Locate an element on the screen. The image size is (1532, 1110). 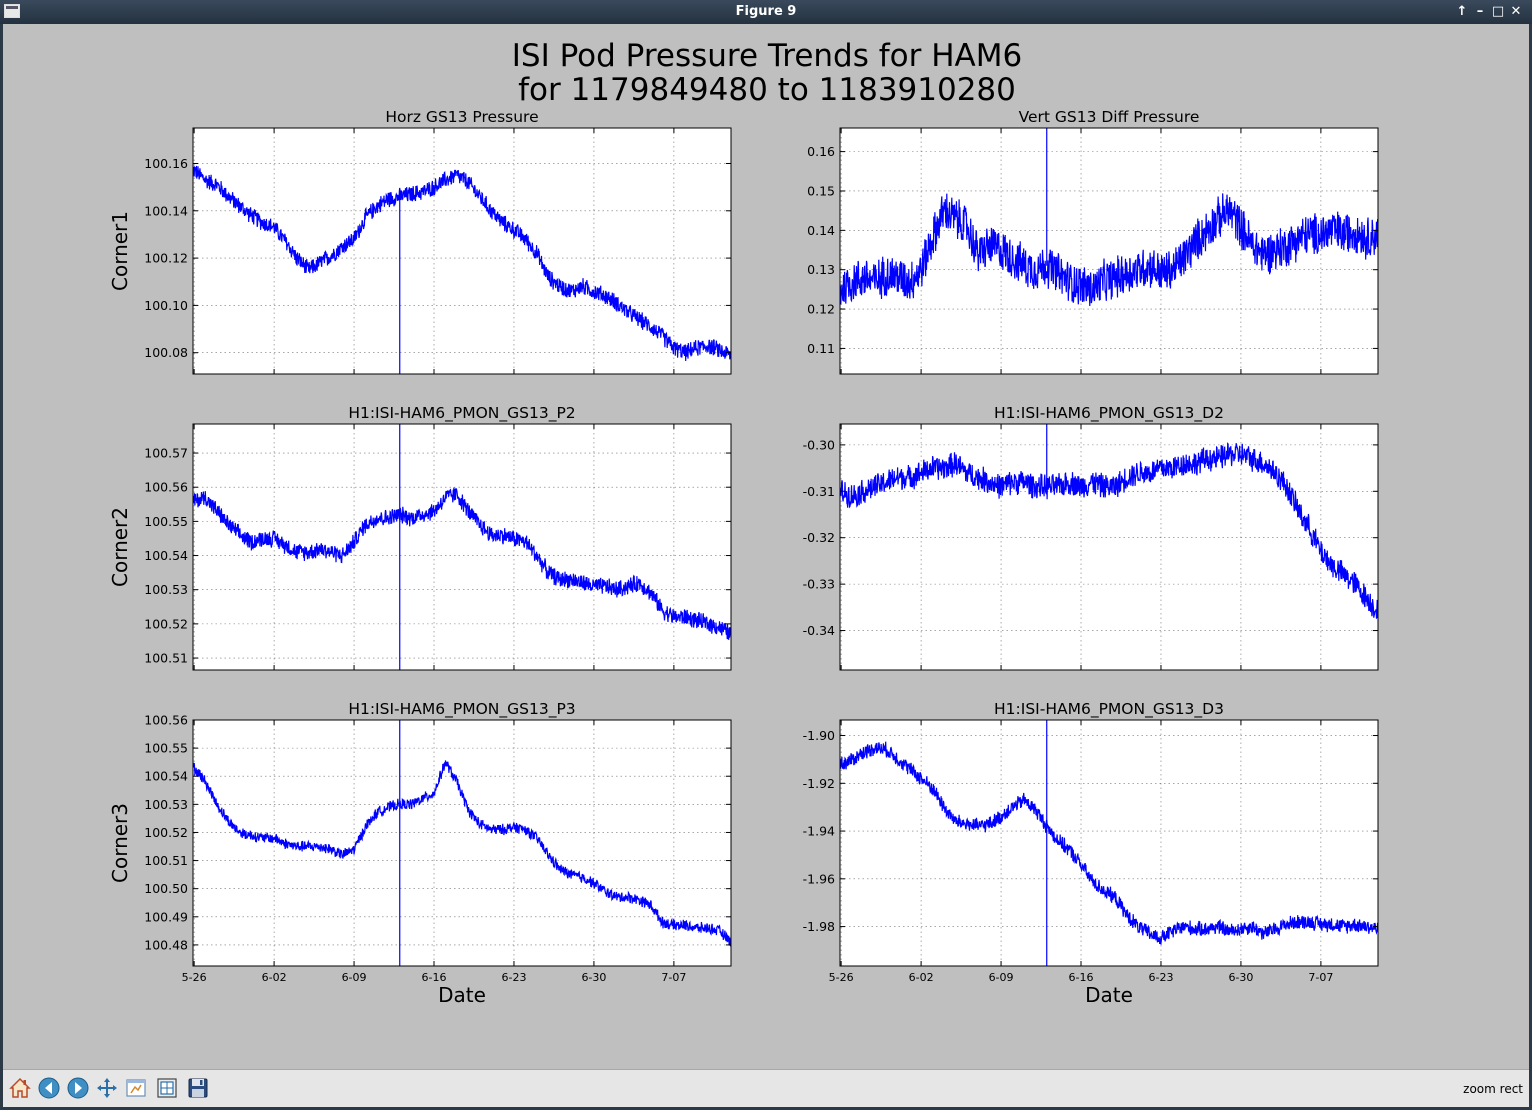
series-line-p3 is located at coordinates (462, 563).